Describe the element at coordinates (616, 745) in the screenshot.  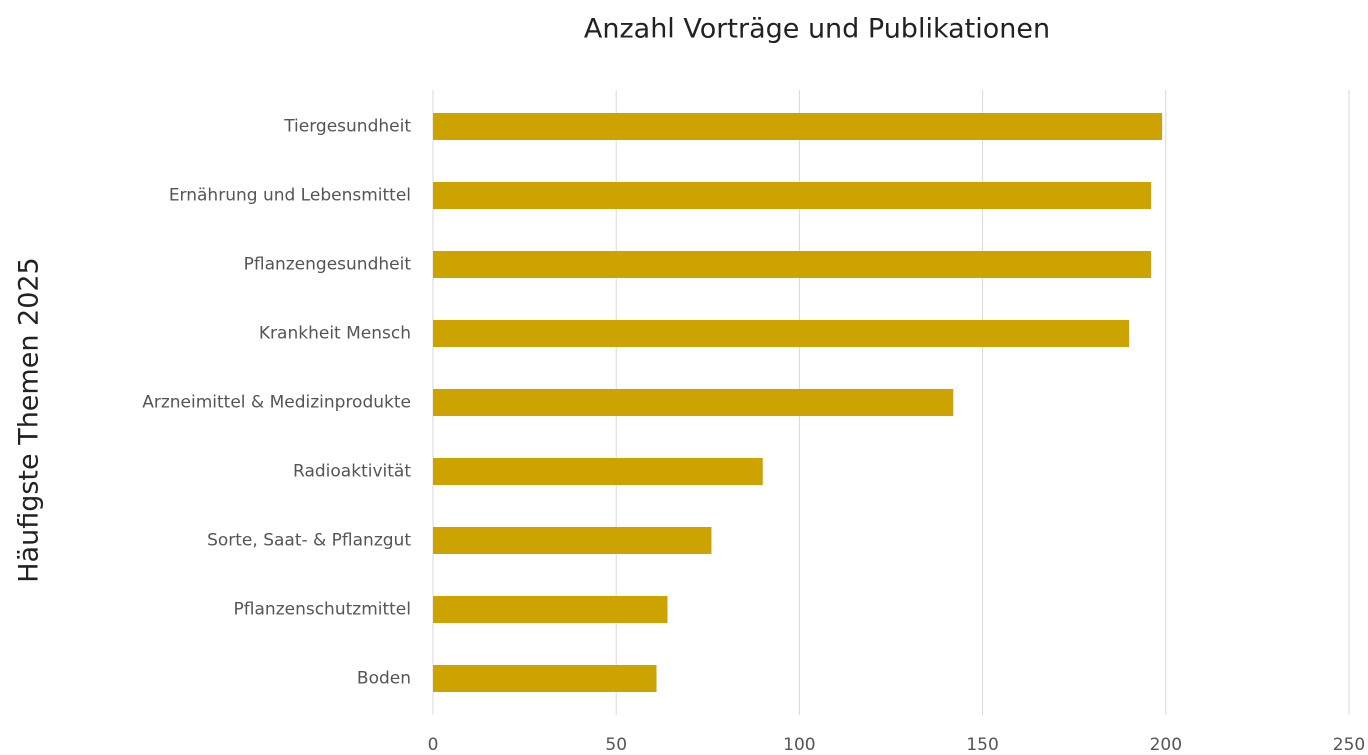
I see `x-tick-label: 50` at that location.